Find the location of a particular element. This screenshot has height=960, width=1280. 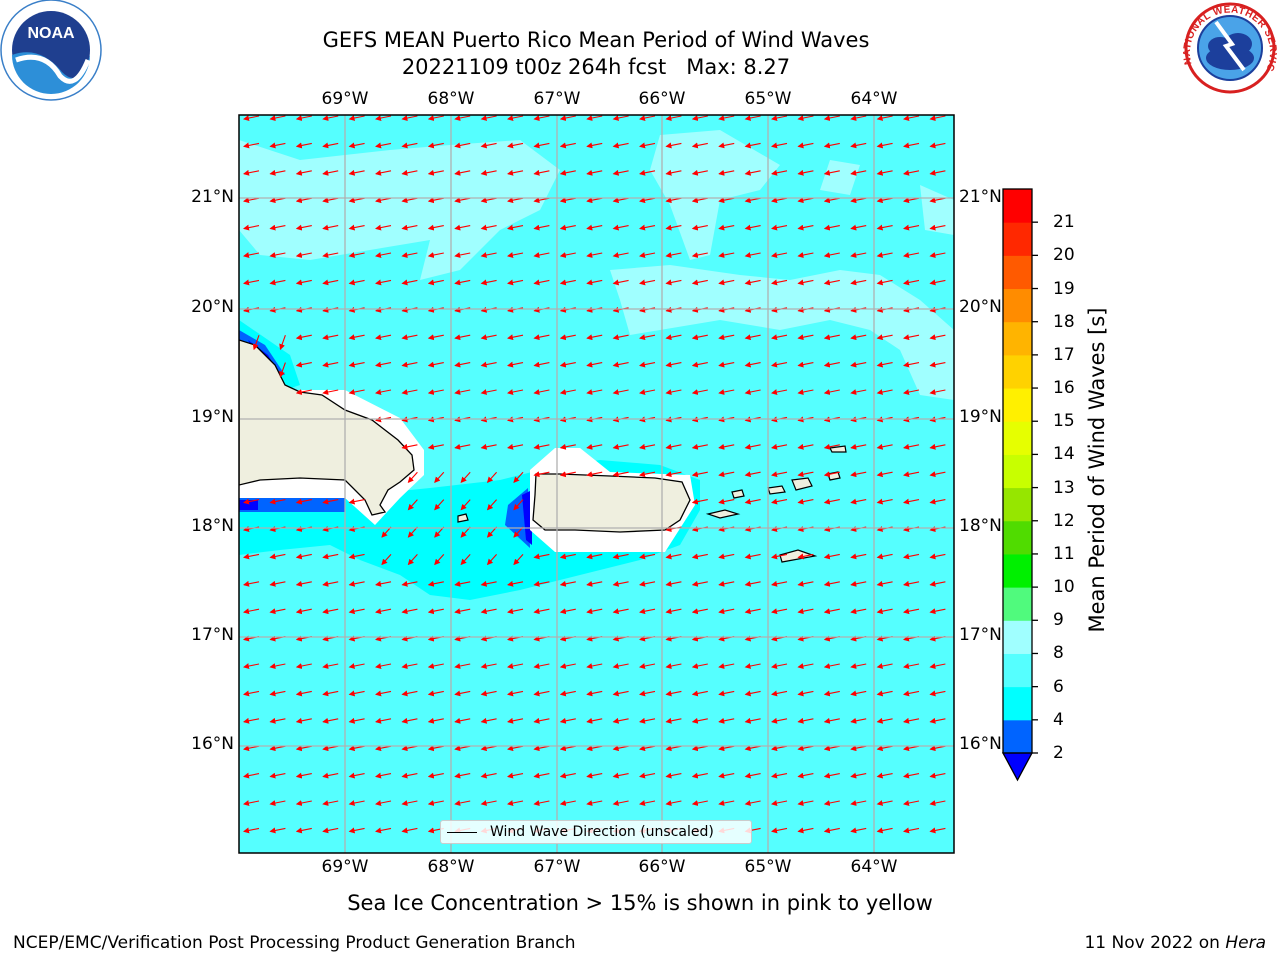

colorbar-frame is located at coordinates (1017, 471).